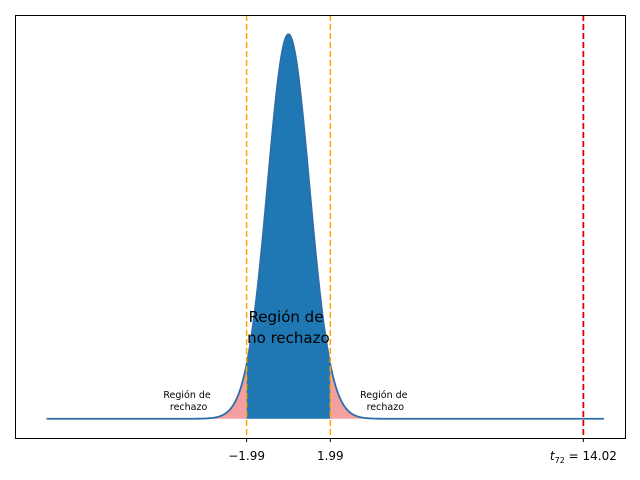 The width and height of the screenshot is (640, 480). What do you see at coordinates (288, 327) in the screenshot?
I see `annotation-non-rejection: Región de no rechazo` at bounding box center [288, 327].